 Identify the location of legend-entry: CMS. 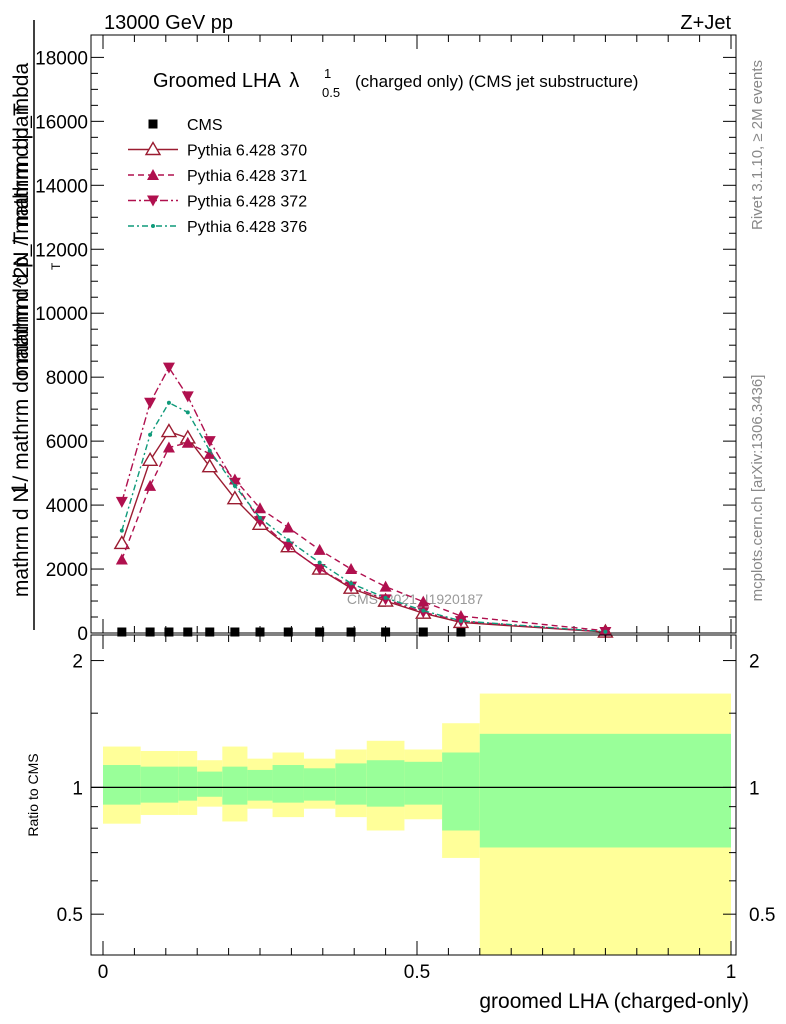
(185, 125).